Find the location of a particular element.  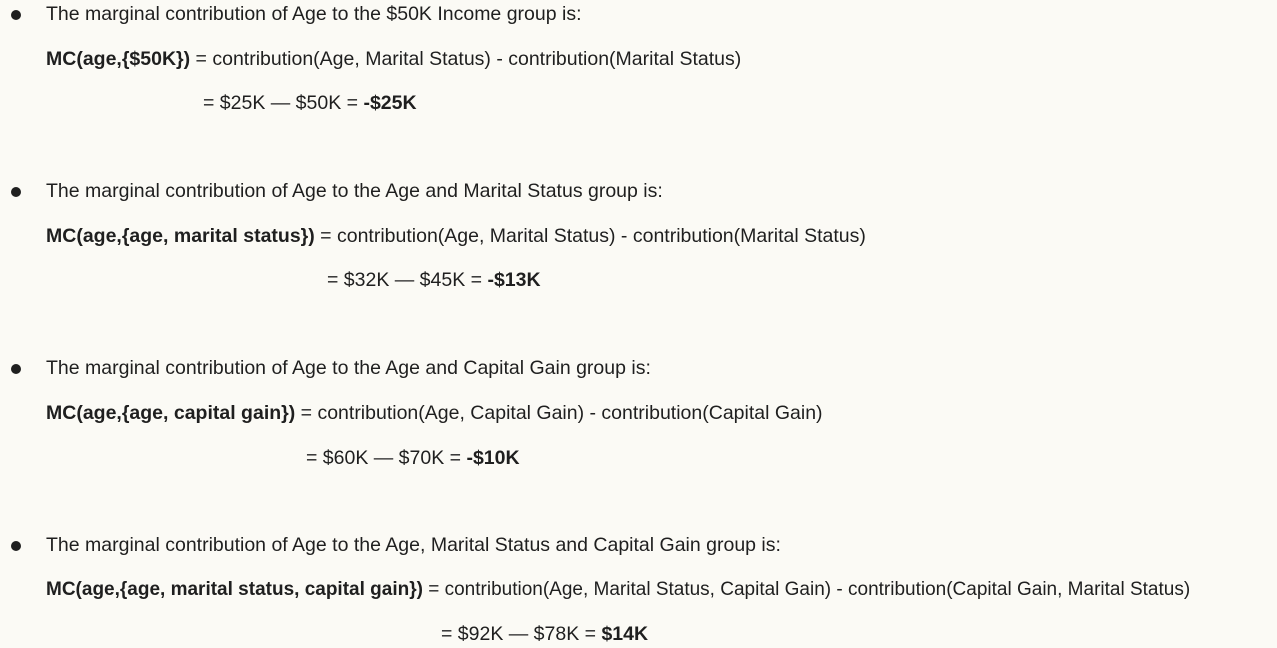

mc-calculation: = $32K — $45K = -$13K is located at coordinates (434, 280).